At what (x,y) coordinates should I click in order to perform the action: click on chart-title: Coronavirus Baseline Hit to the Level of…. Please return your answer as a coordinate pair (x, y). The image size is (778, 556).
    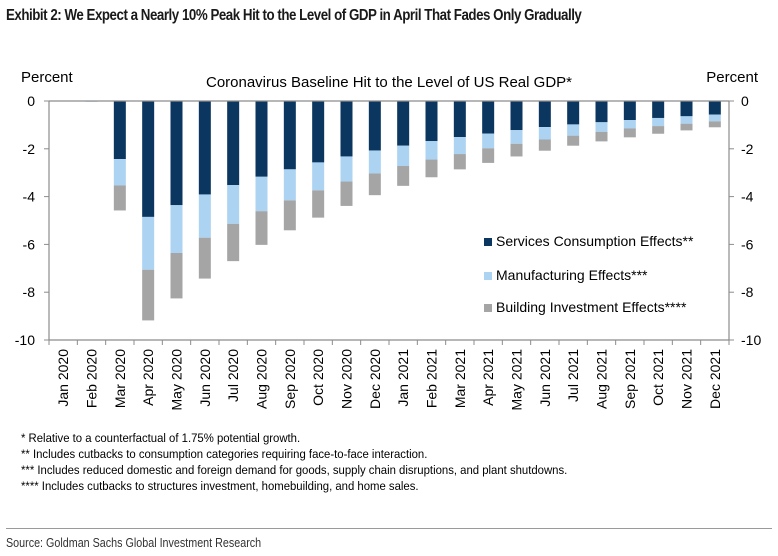
    Looking at the image, I should click on (389, 82).